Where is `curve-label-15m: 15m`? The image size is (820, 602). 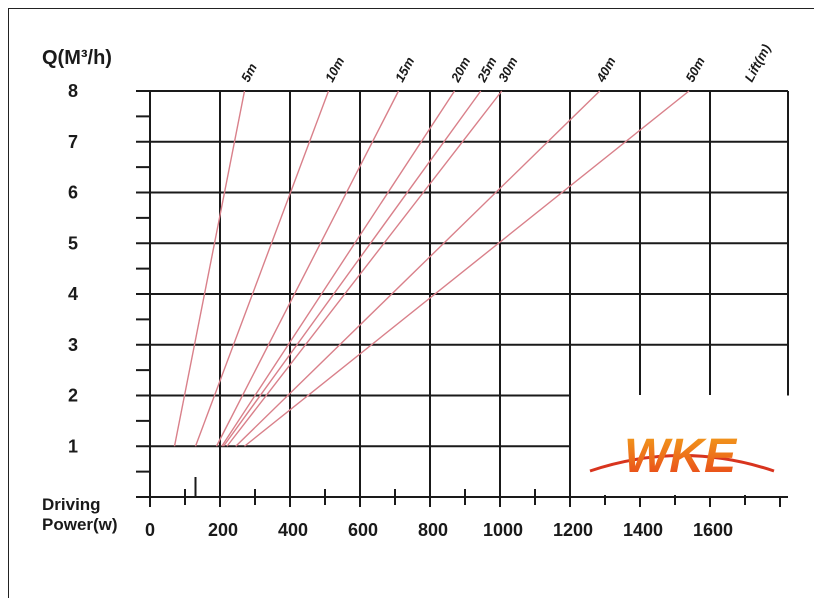
curve-label-15m: 15m is located at coordinates (405, 69).